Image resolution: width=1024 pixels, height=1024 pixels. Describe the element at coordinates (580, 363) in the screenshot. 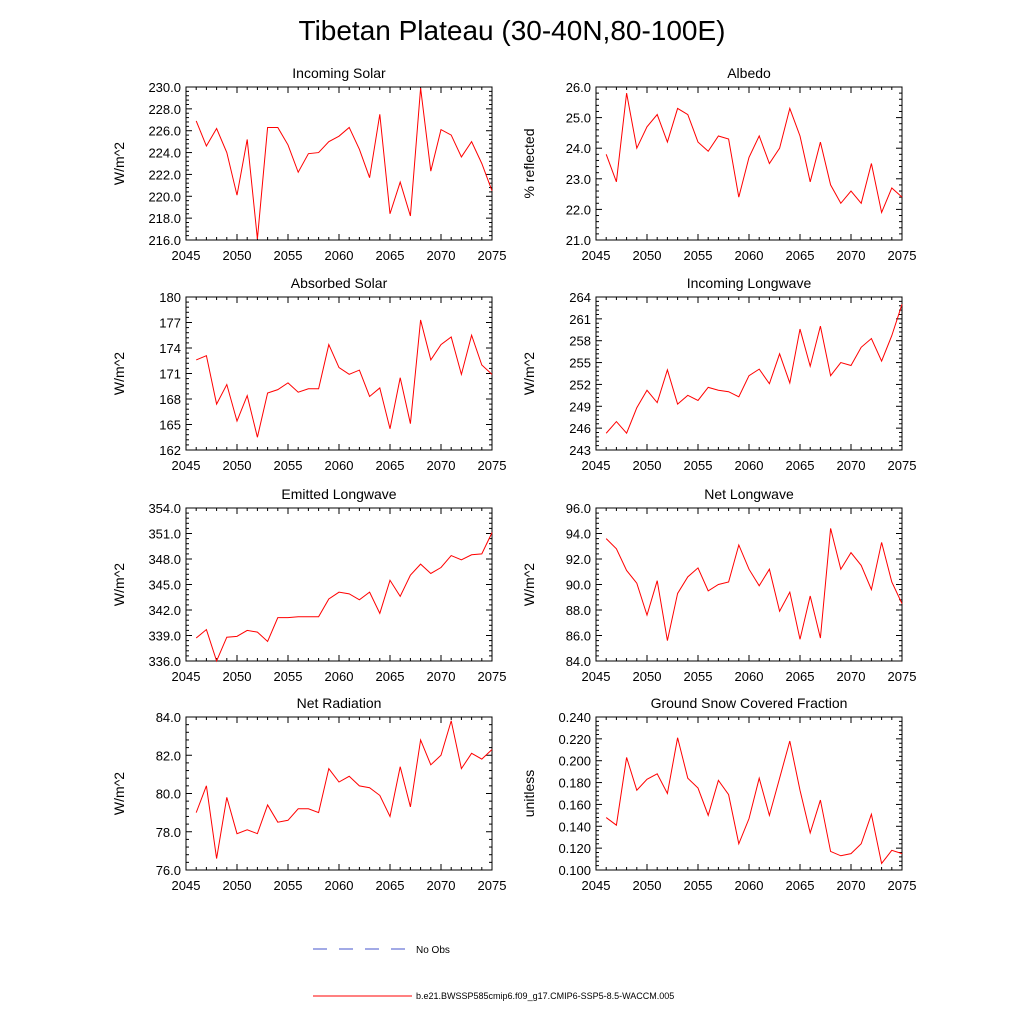

I see `y-tick-label: 255` at that location.